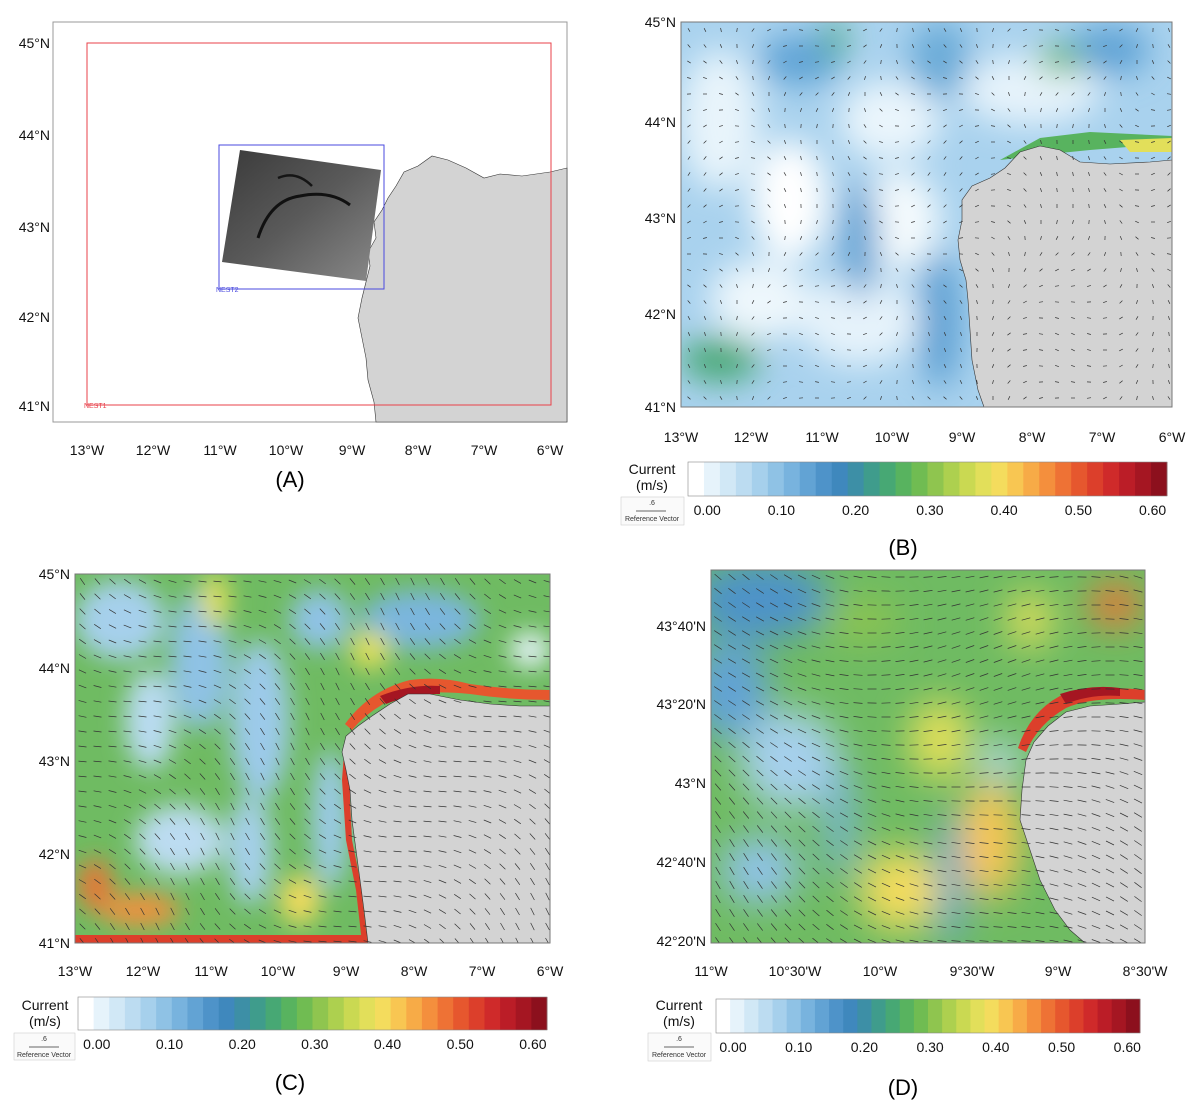 This screenshot has width=1198, height=1110. I want to click on panel-a-lon-labels: 13°W 12°W 11°W 10°W 9°W 8°W 7°W 6°W, so click(317, 450).